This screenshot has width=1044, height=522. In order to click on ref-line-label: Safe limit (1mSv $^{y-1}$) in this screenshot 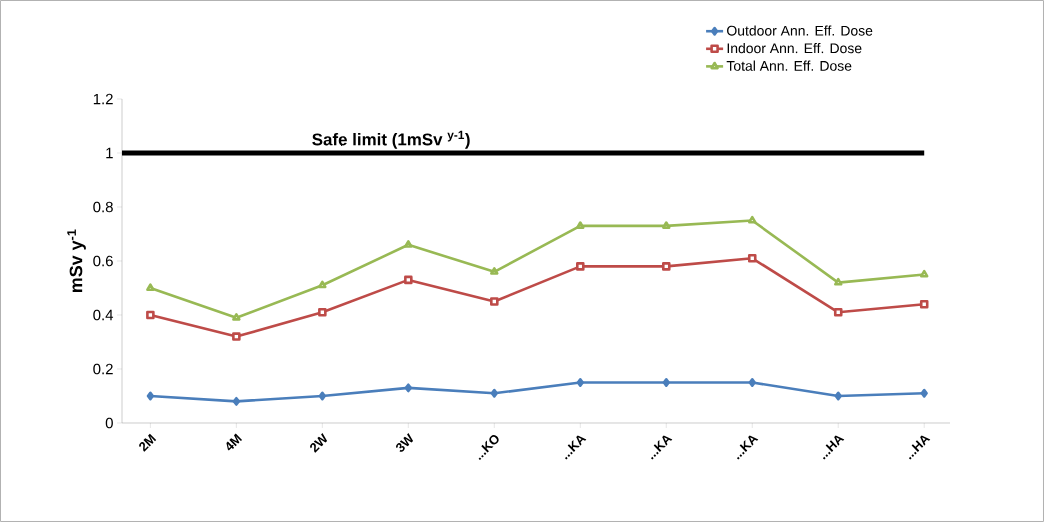, I will do `click(391, 139)`.